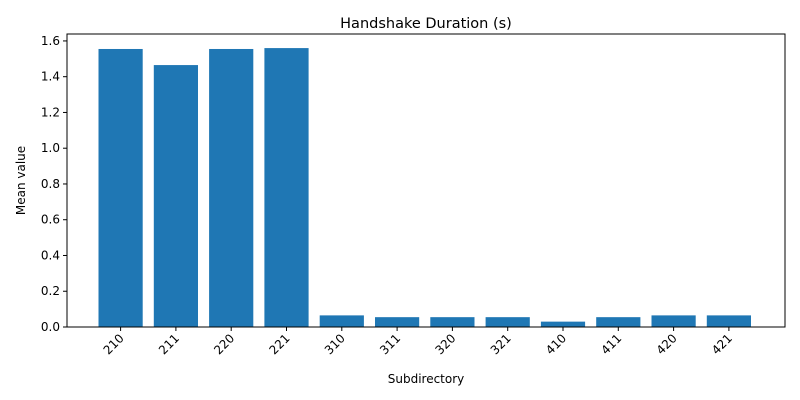 This screenshot has width=800, height=400. What do you see at coordinates (50, 184) in the screenshot?
I see `y-tick-label: 0.8` at bounding box center [50, 184].